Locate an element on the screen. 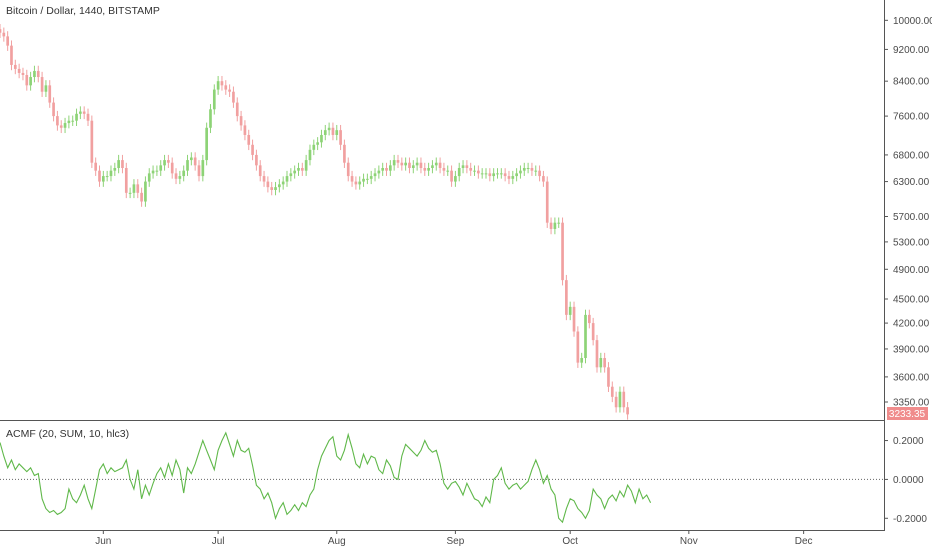 This screenshot has width=932, height=555. indicator-axis: 0.2000 0.0000 -0.2000 is located at coordinates (905, 480).